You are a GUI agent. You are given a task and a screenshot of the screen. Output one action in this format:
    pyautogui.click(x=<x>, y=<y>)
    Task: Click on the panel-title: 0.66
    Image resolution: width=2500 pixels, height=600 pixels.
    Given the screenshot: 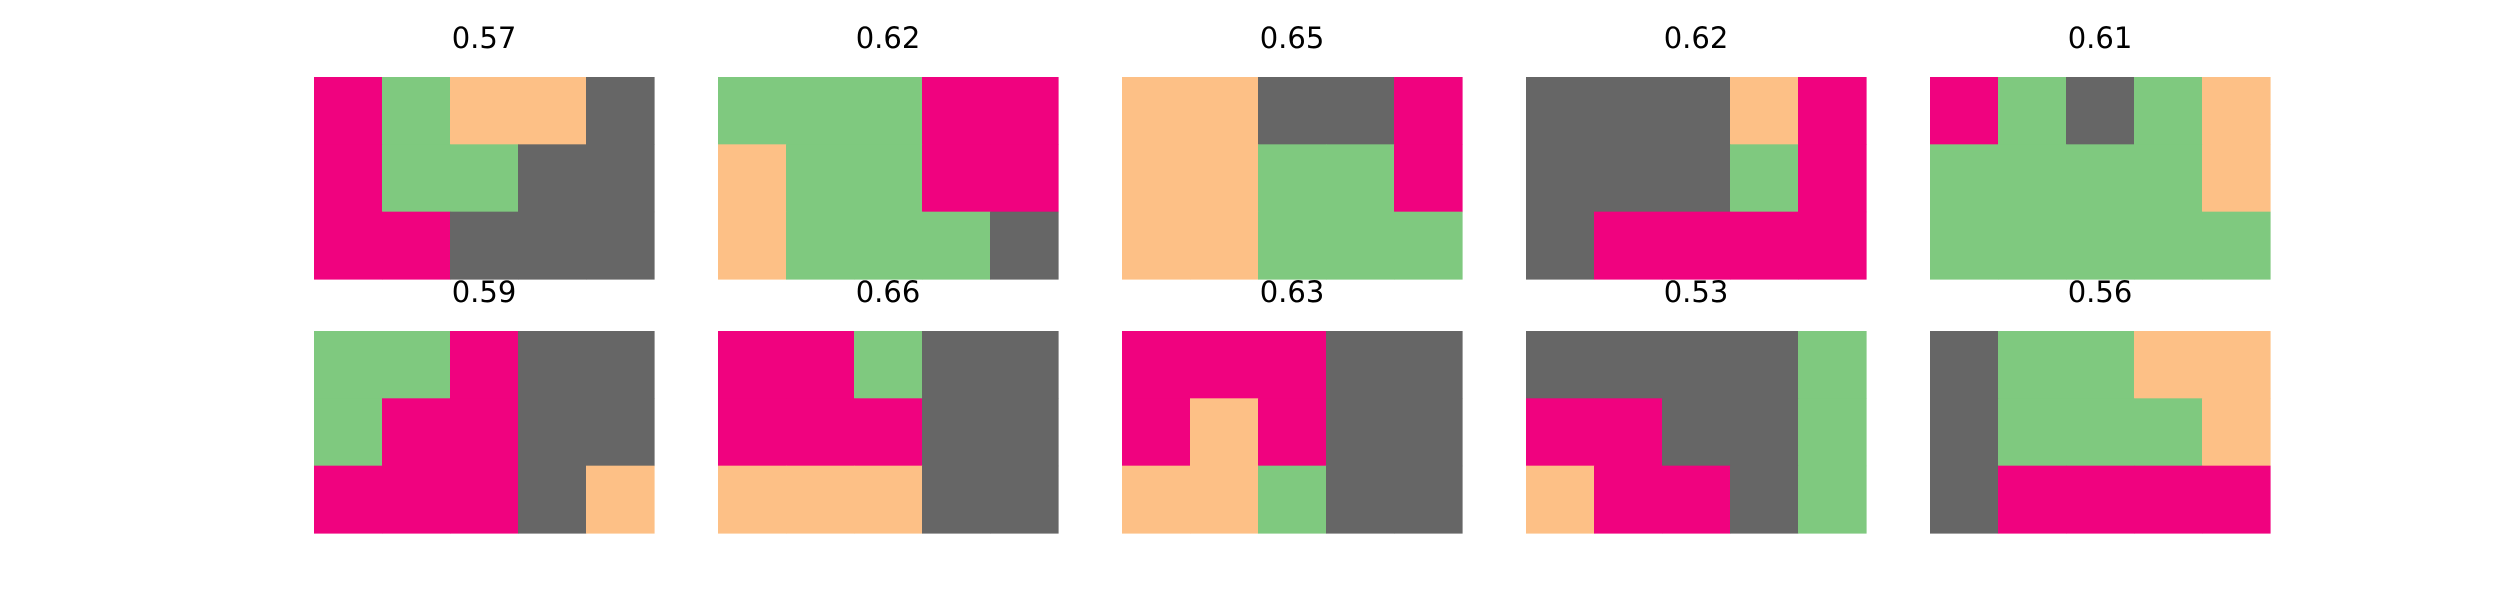 What is the action you would take?
    pyautogui.click(x=888, y=292)
    